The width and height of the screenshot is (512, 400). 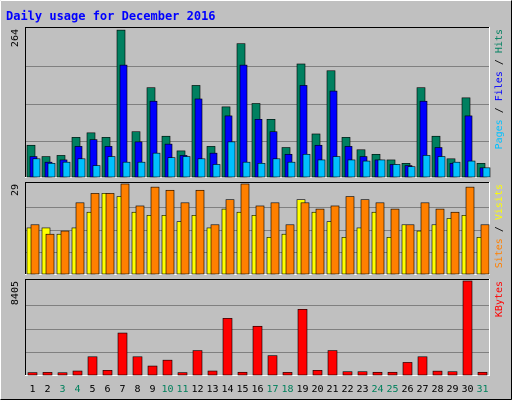 I want to click on day-tick-label: 9, so click(x=152, y=389).